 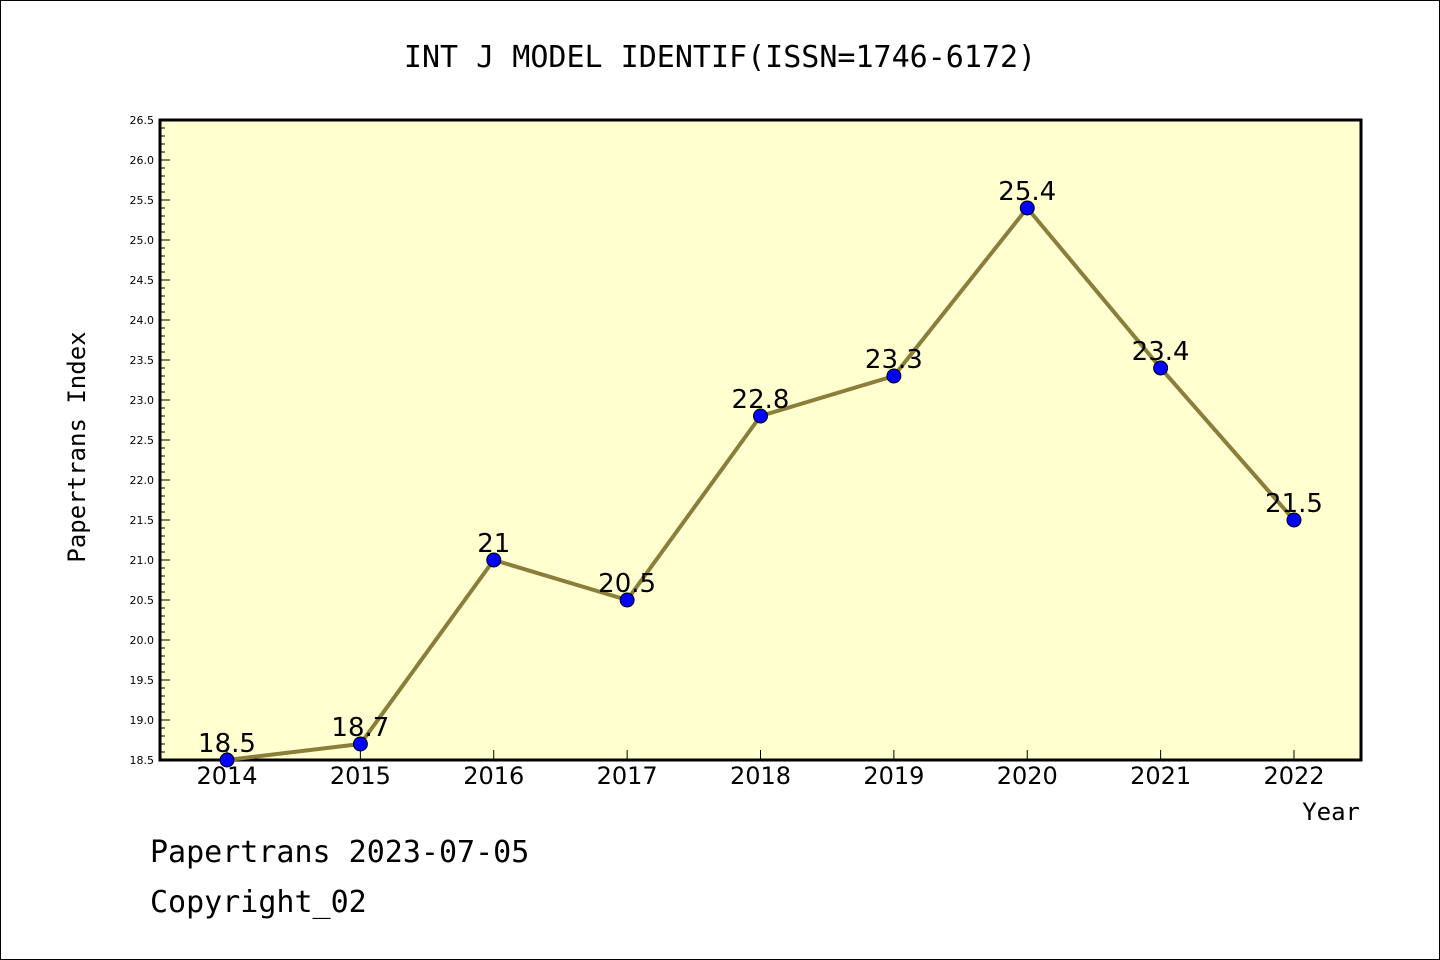 I want to click on chart-title: INT J MODEL IDENTIF(ISSN=1746-6172), so click(x=720, y=57).